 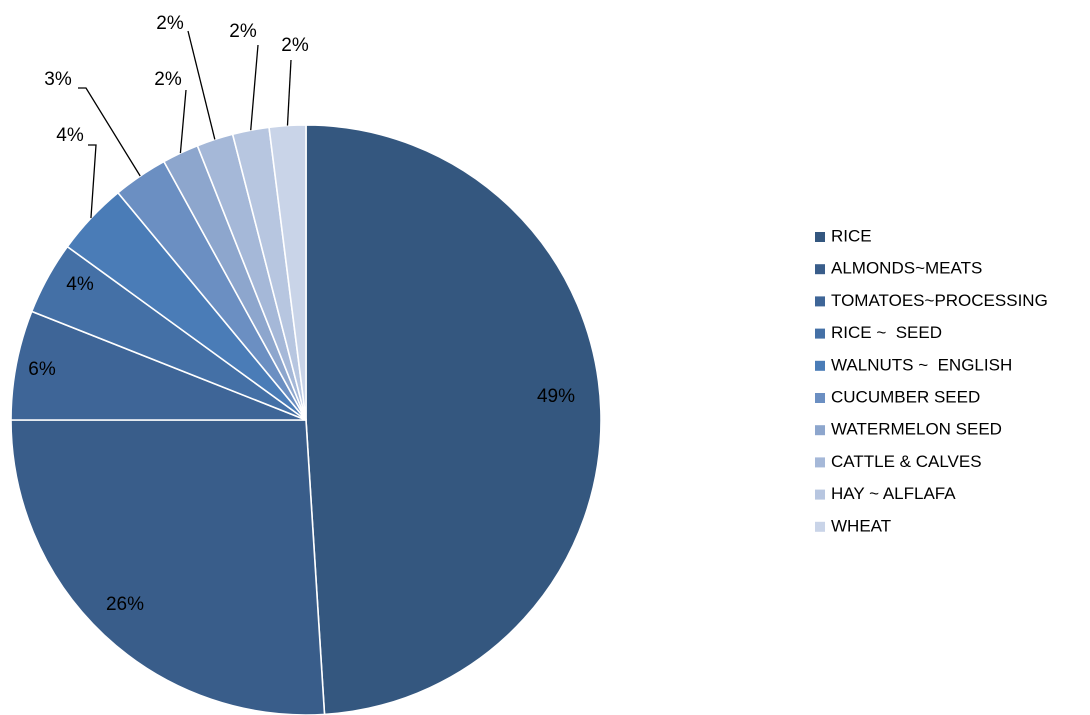 I want to click on legend-item-9: HAY ~ ALFLAFA, so click(x=885, y=493).